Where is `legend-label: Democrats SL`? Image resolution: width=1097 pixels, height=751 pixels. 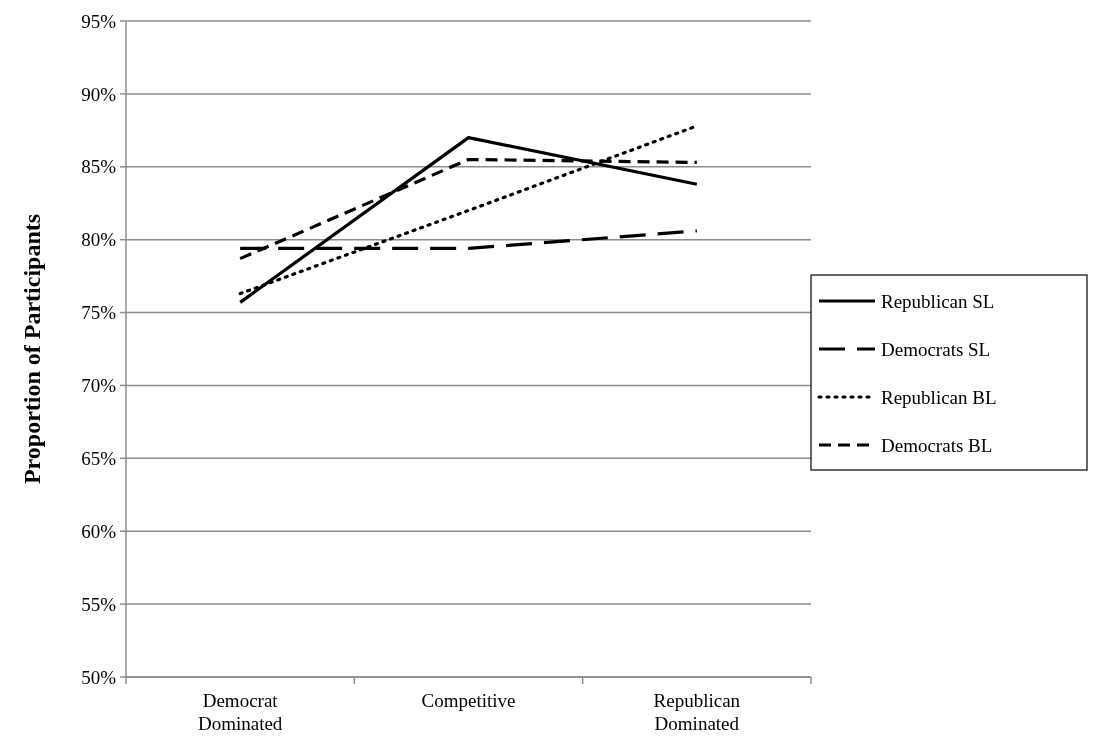
legend-label: Democrats SL is located at coordinates (936, 349).